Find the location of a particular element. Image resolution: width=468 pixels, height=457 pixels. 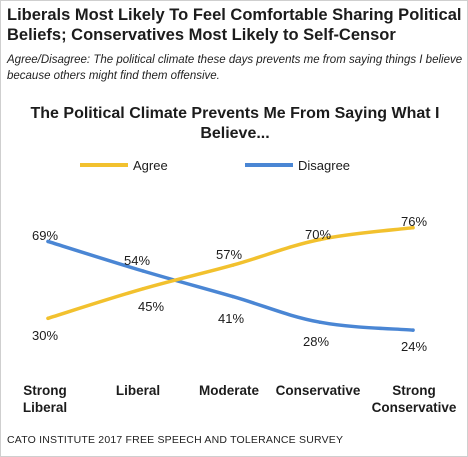

x-tick-label-5: Strong Conservative is located at coordinates (414, 399).